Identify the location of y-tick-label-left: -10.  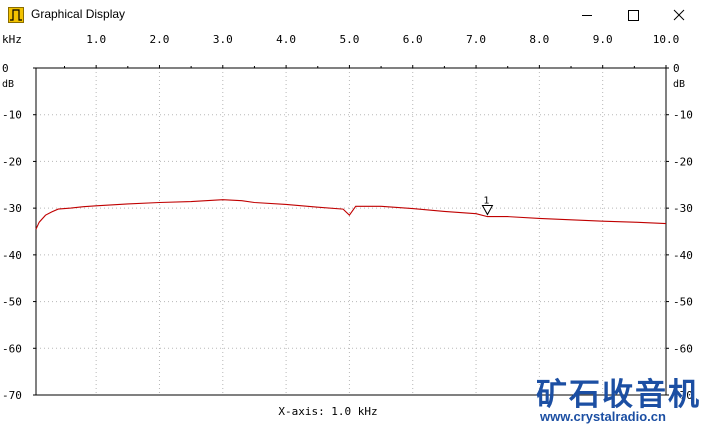
(12, 115).